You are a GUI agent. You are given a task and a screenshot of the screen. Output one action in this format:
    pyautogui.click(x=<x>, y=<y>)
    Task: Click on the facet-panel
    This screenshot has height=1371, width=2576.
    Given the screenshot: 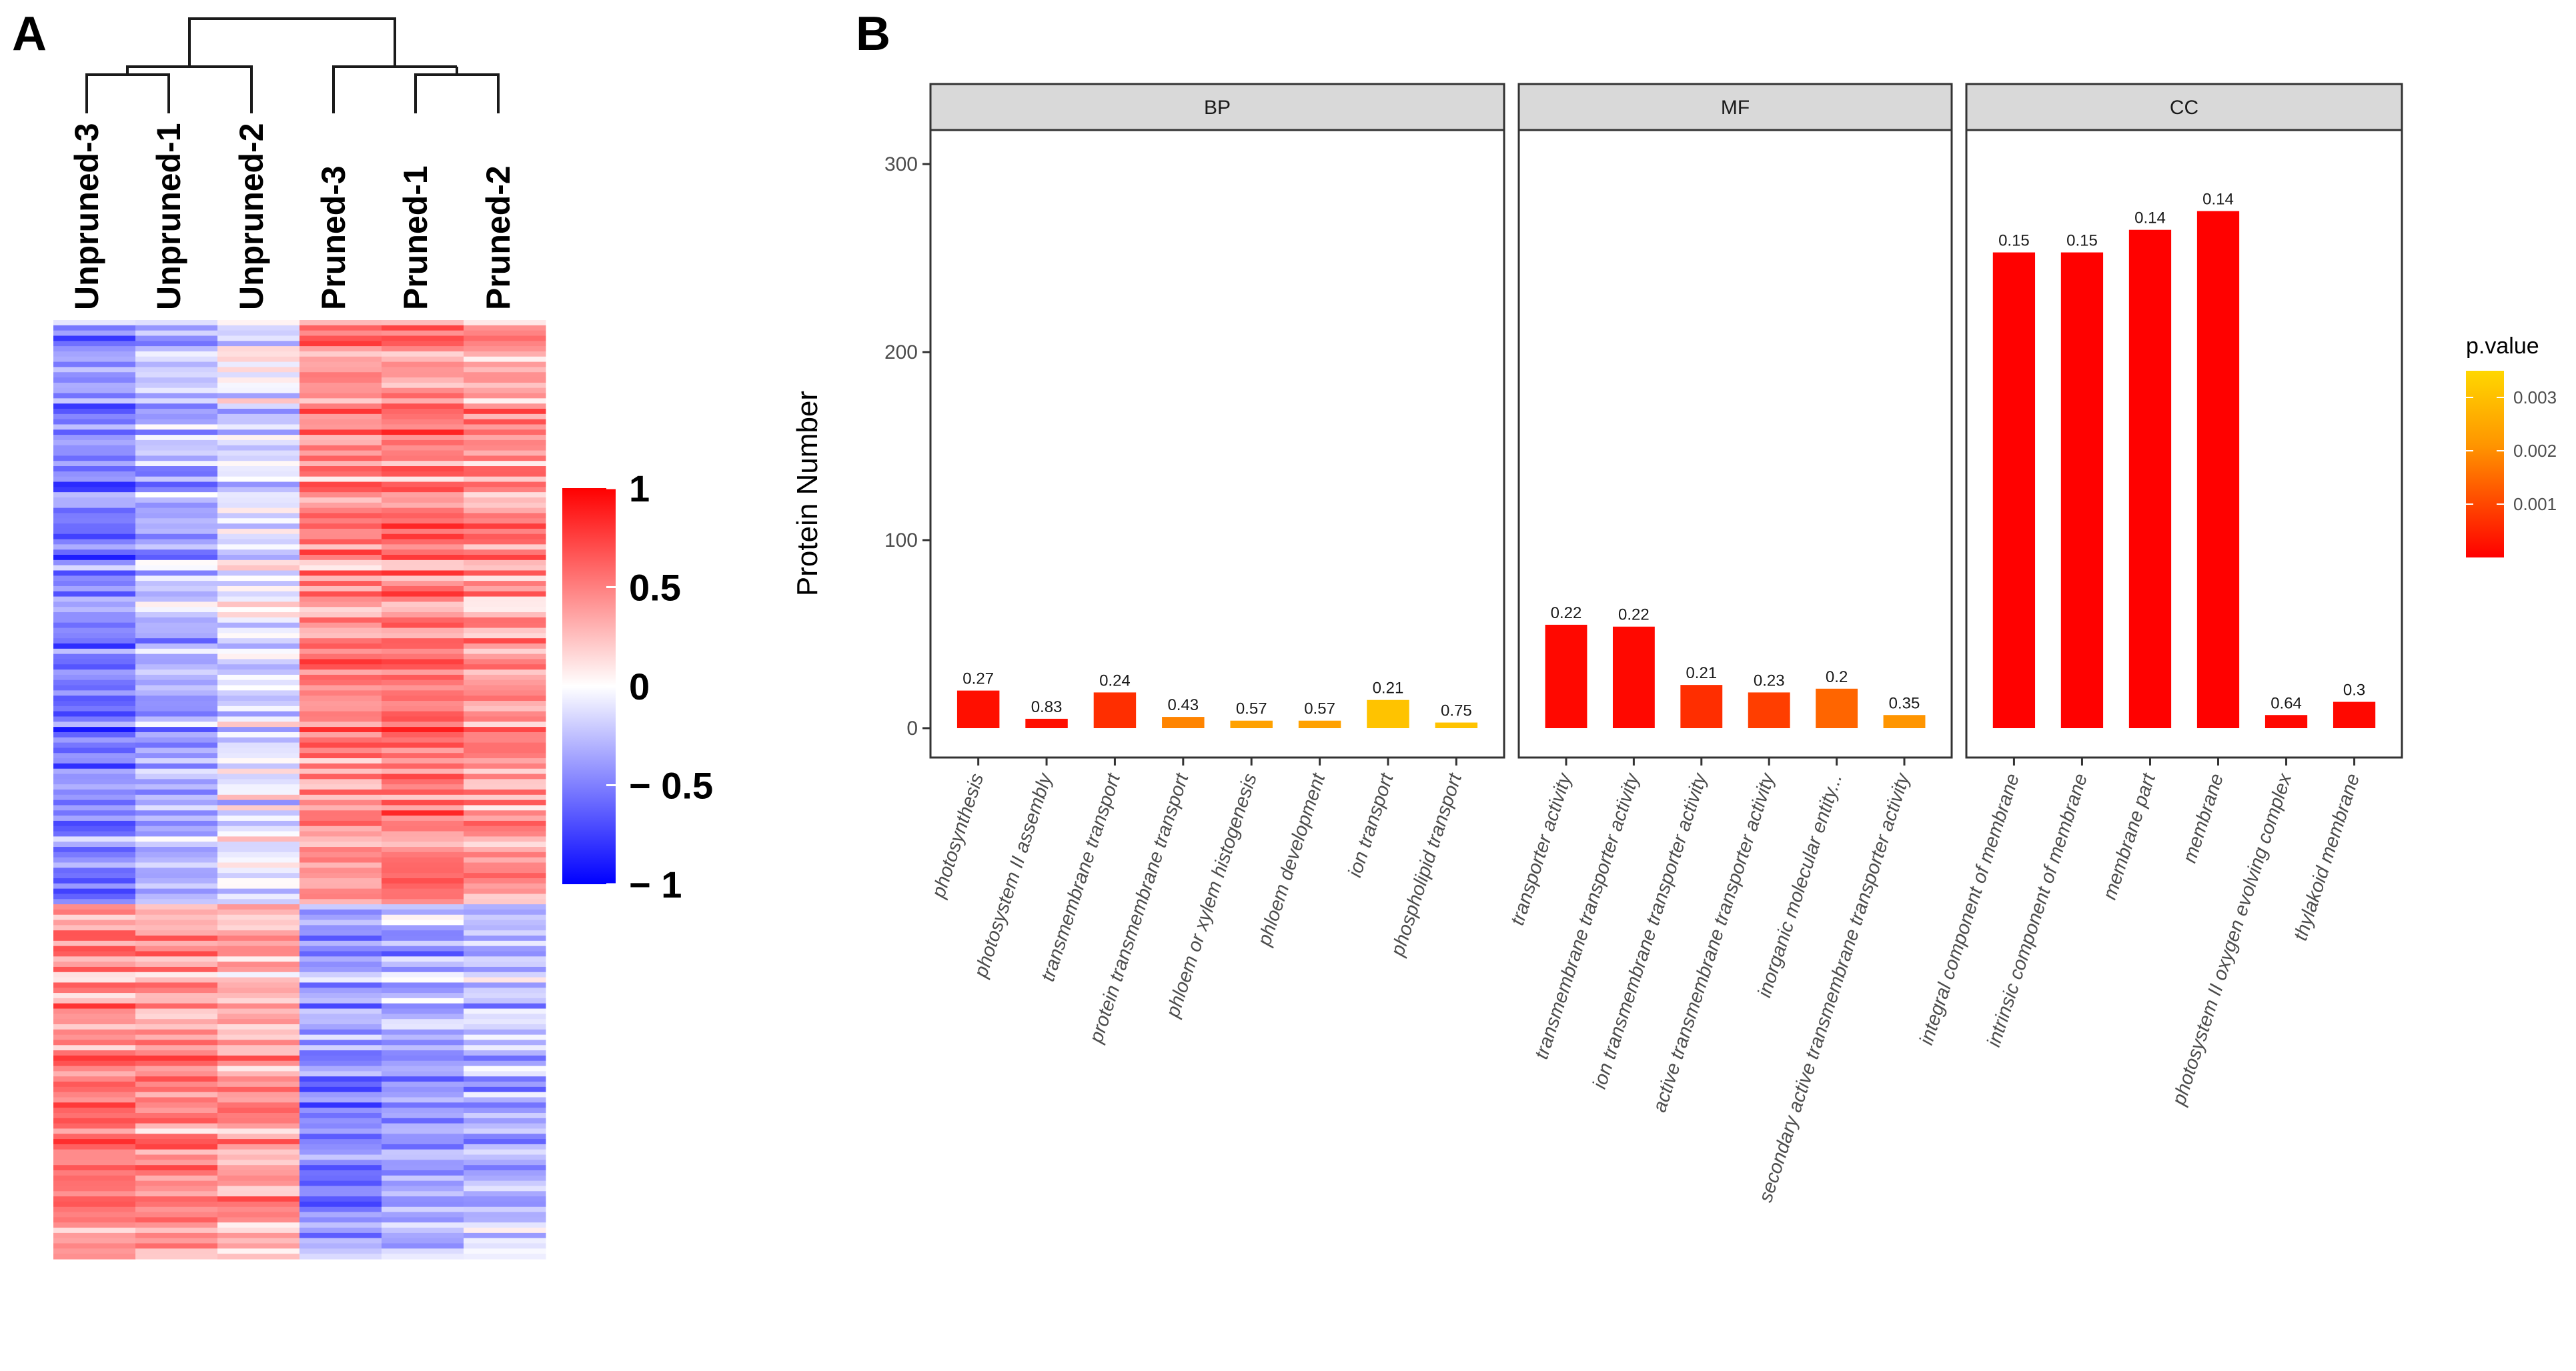 What is the action you would take?
    pyautogui.click(x=1217, y=444)
    